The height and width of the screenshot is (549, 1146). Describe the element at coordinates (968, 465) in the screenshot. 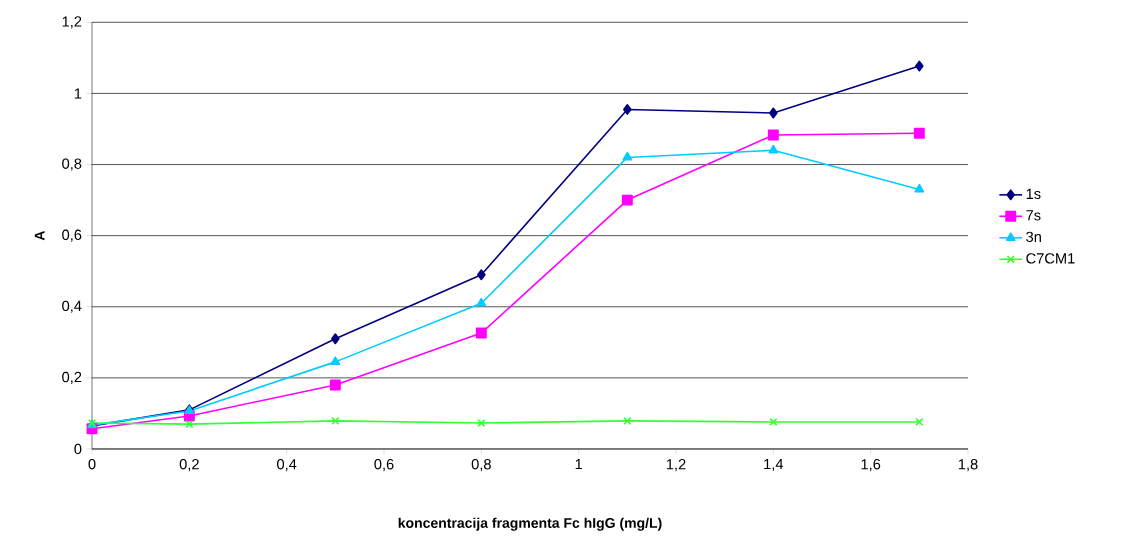

I see `x-tick-label: 1,8` at that location.